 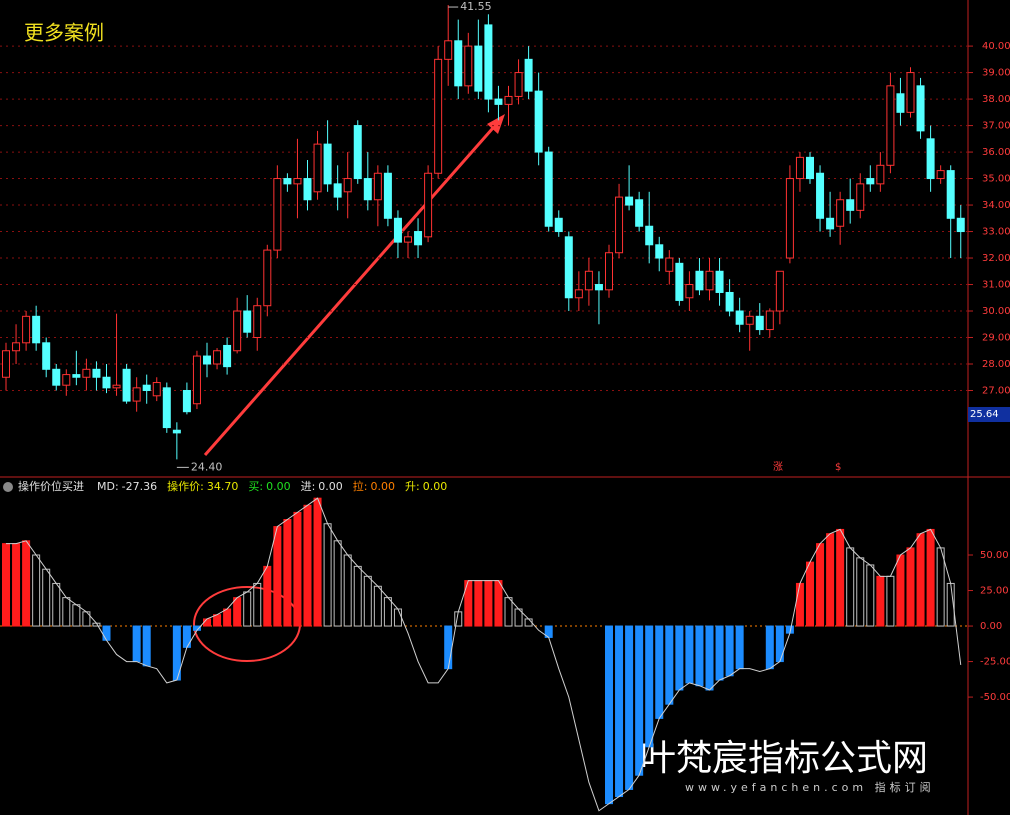 What do you see at coordinates (996, 99) in the screenshot?
I see `y-tick-label: 38.00` at bounding box center [996, 99].